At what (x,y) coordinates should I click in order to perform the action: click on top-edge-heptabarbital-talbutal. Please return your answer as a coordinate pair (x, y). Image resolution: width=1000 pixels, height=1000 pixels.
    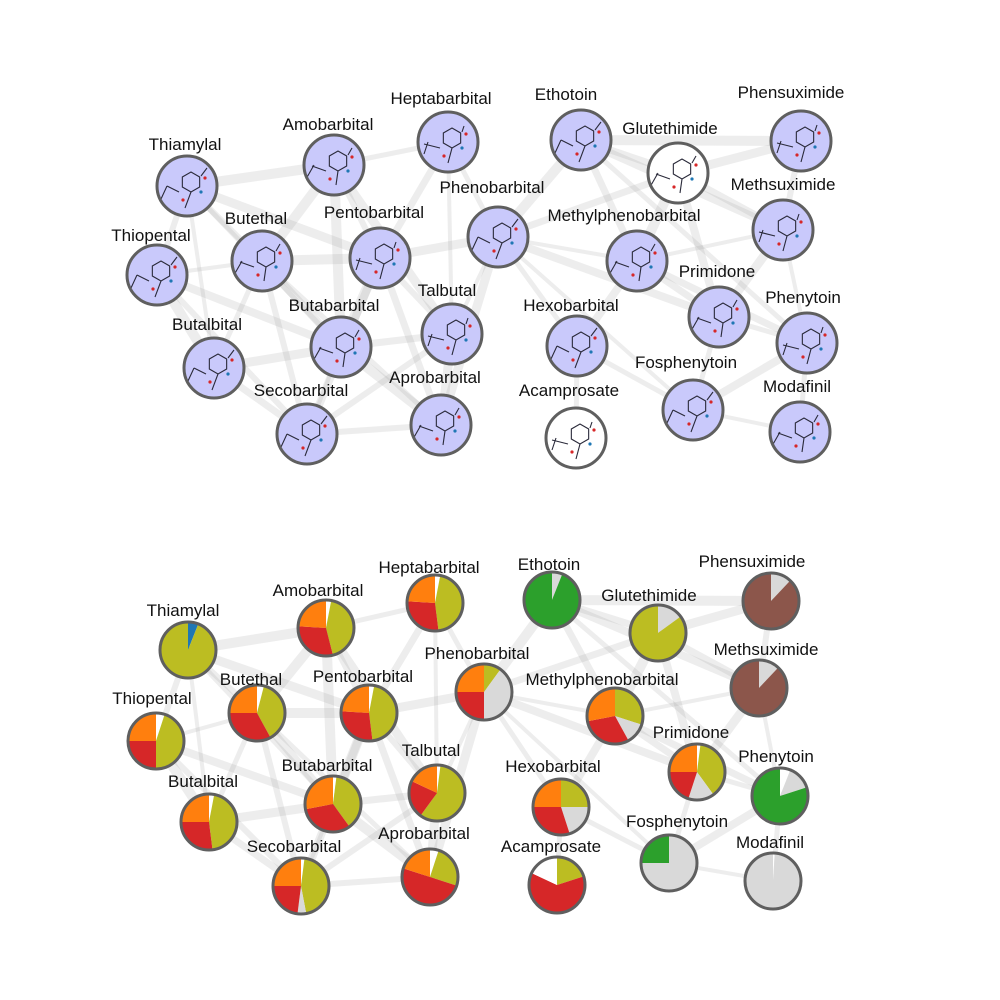
    Looking at the image, I should click on (450, 238).